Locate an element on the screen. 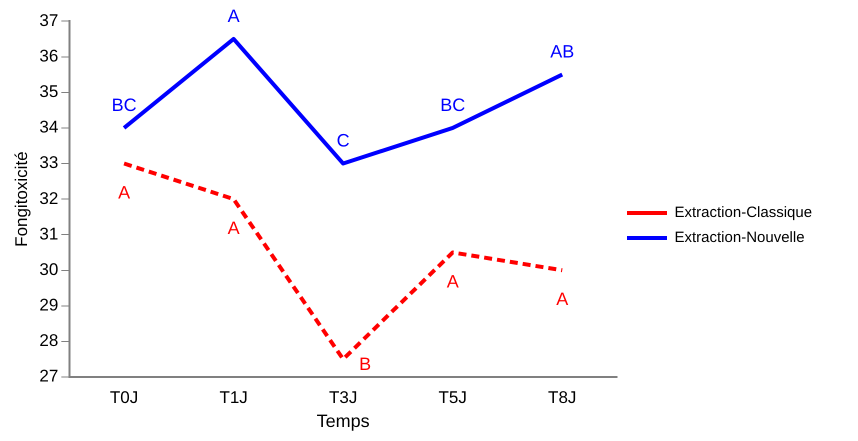  x-tick-label: T1J is located at coordinates (233, 397).